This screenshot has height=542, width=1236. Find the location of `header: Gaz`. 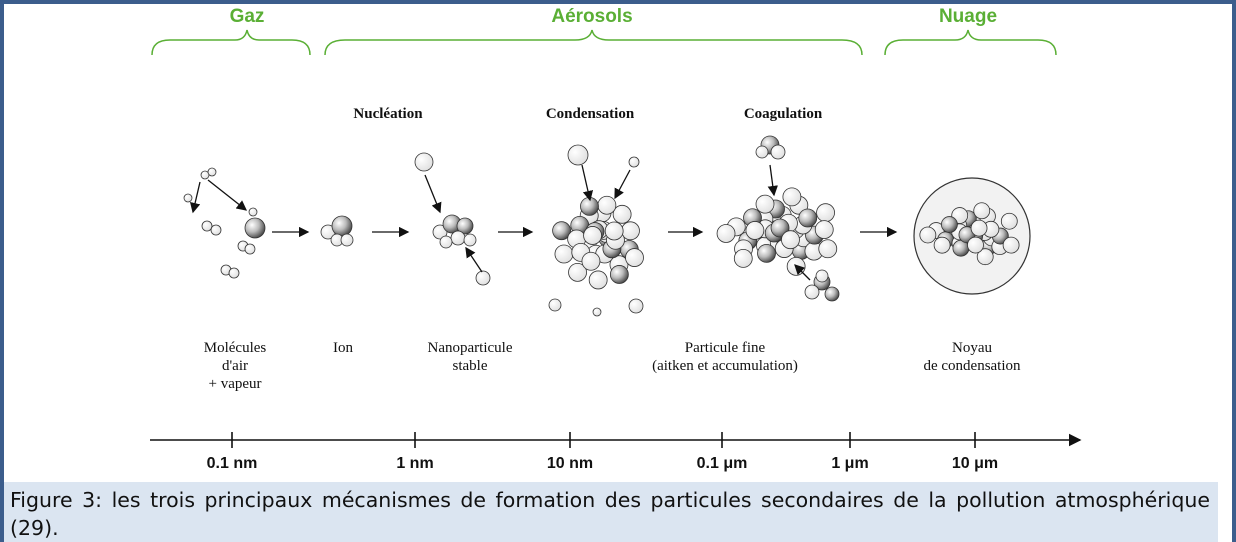

header: Gaz is located at coordinates (247, 16).